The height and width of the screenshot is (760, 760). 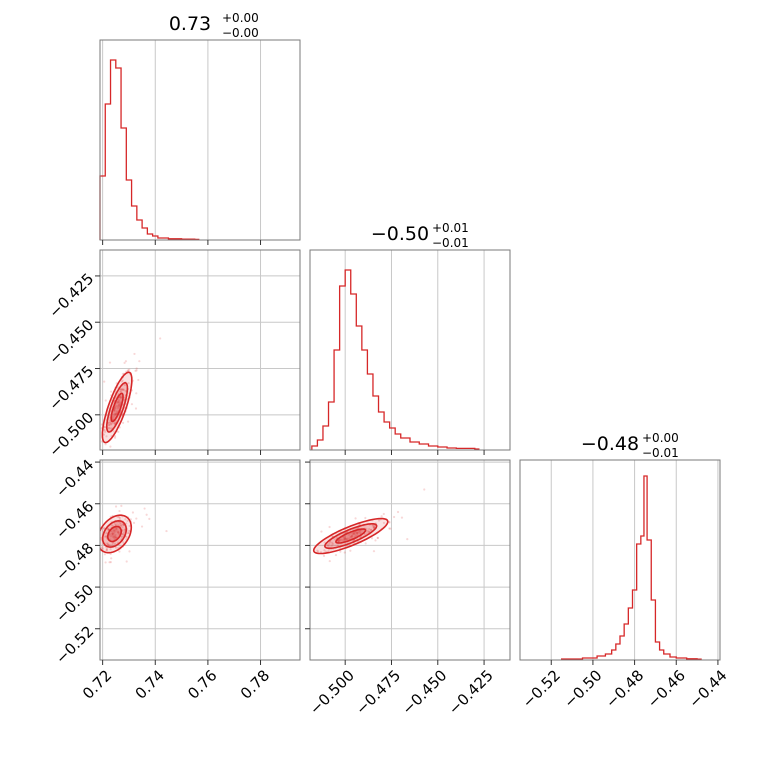 I want to click on y-tick-label: −0.50, so click(x=74, y=603).